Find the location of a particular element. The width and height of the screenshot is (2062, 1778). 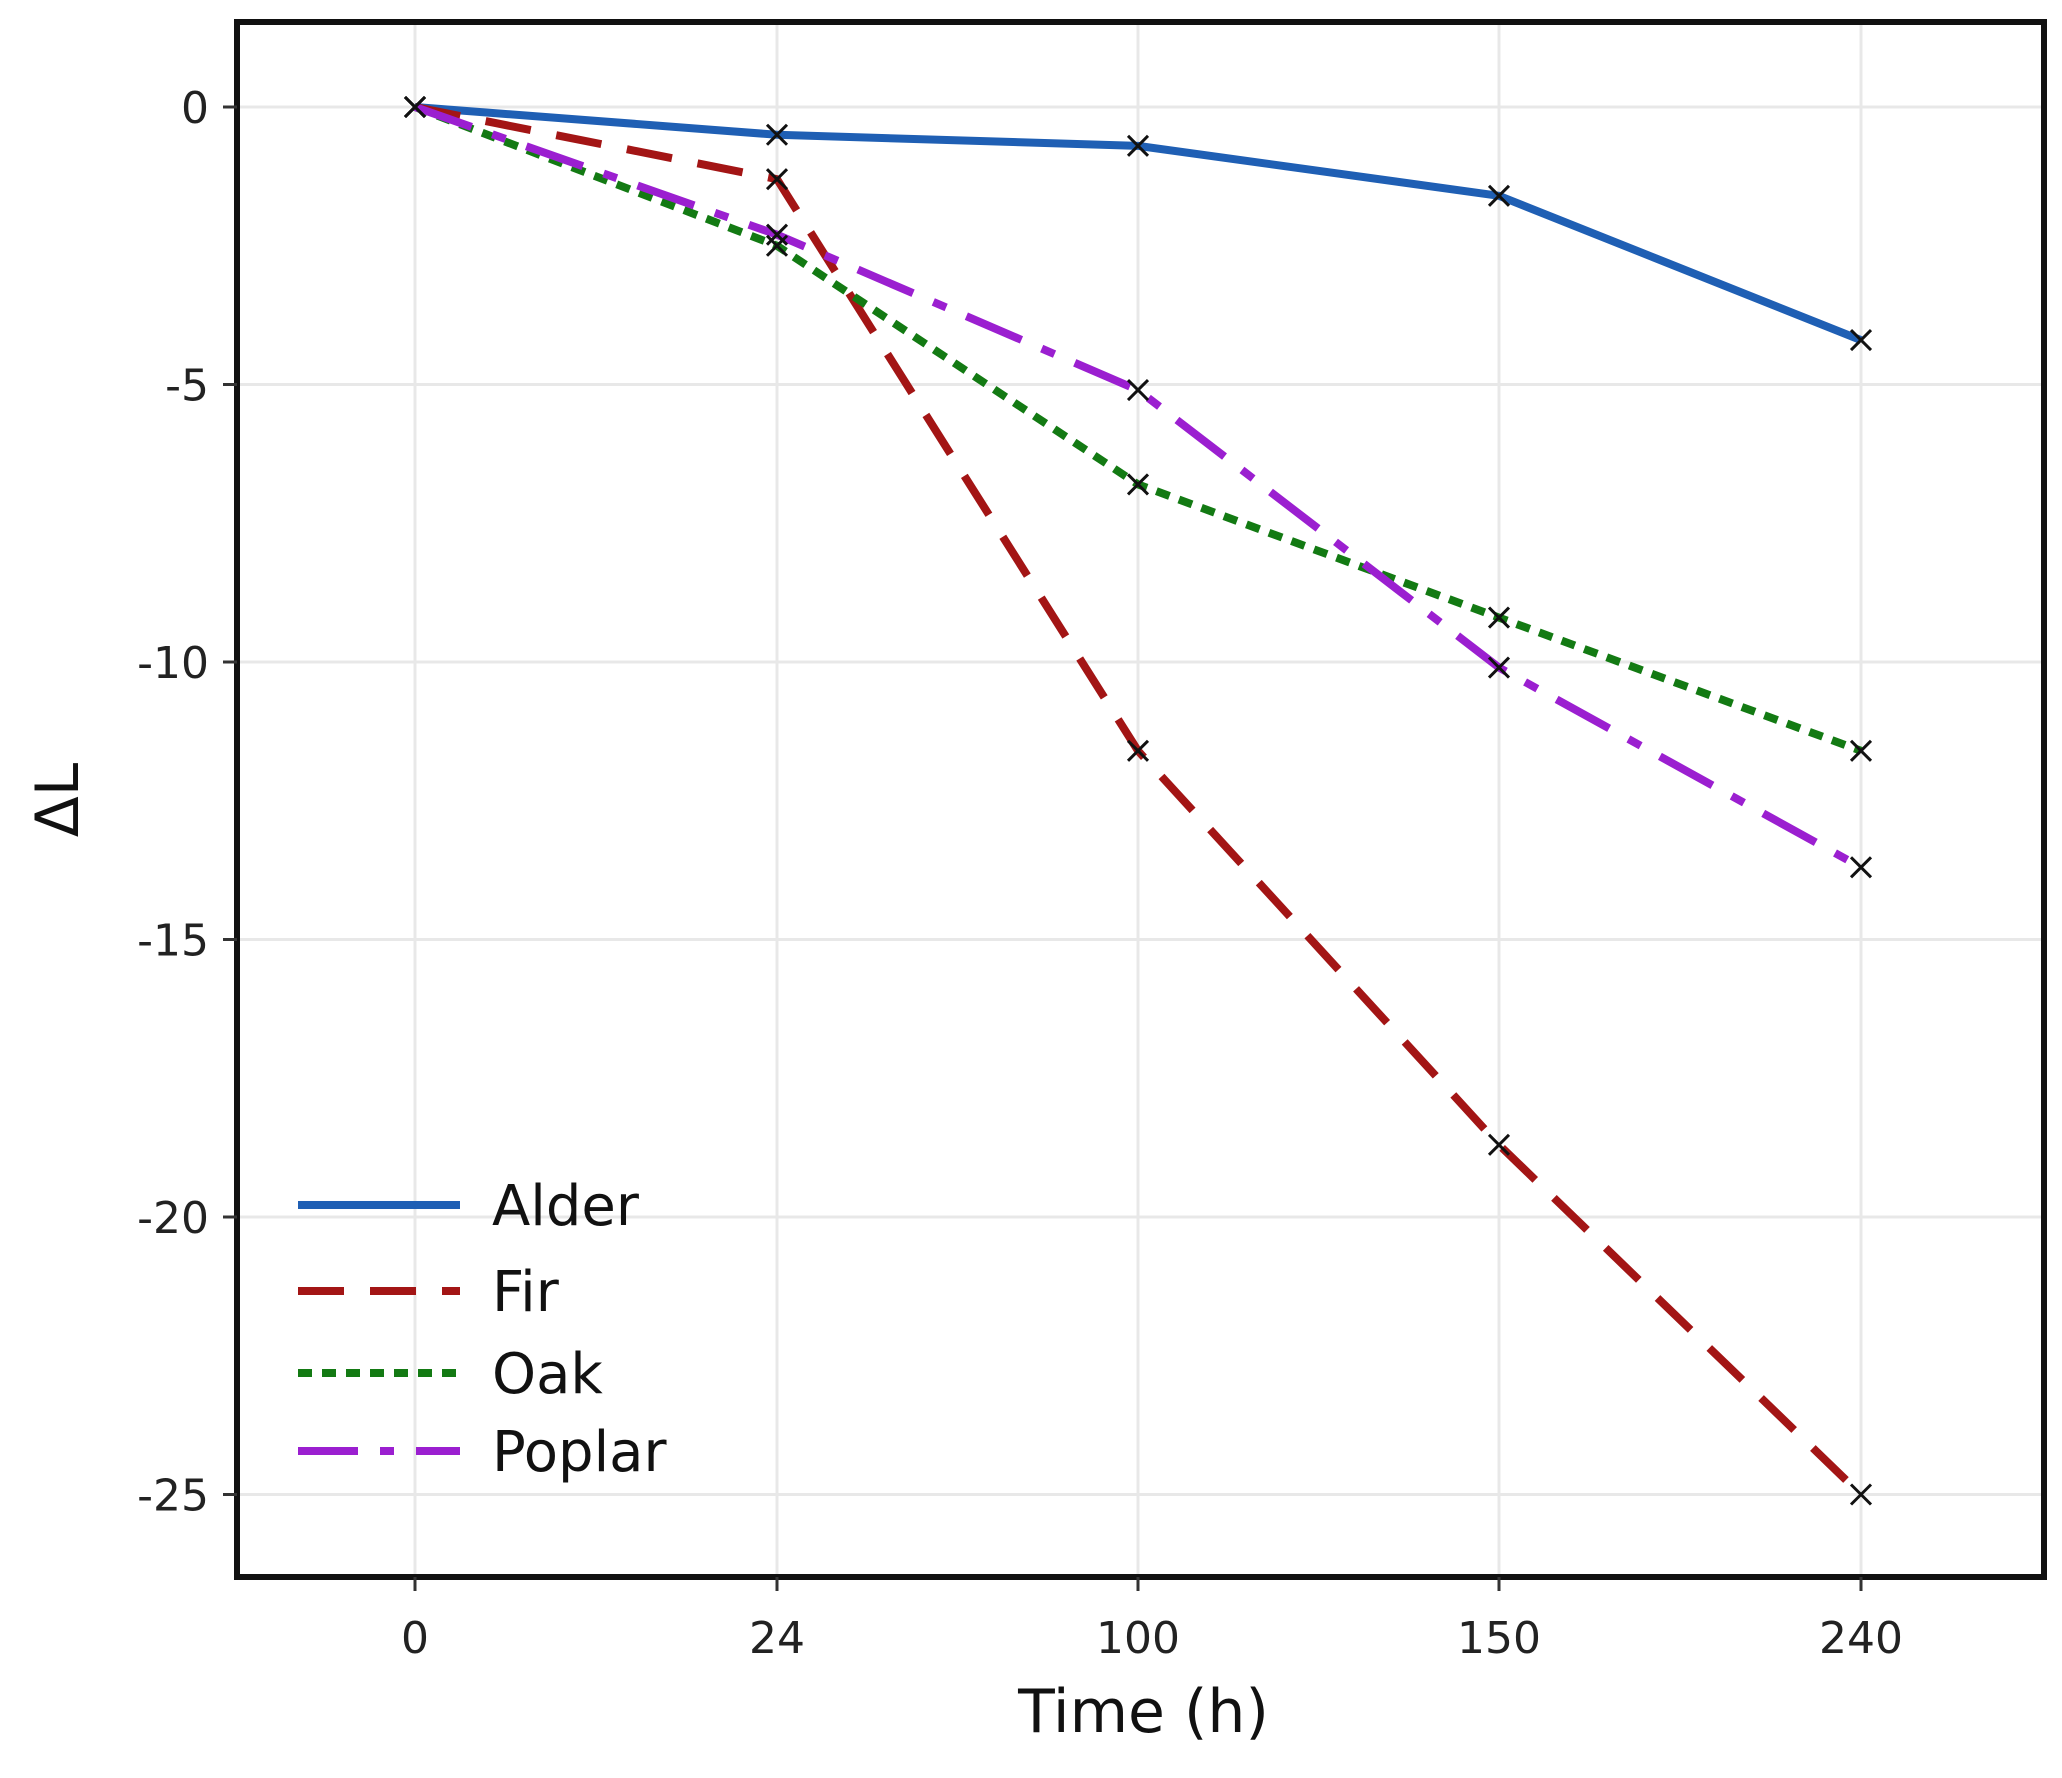

x-tick-label: 24 is located at coordinates (777, 1638).